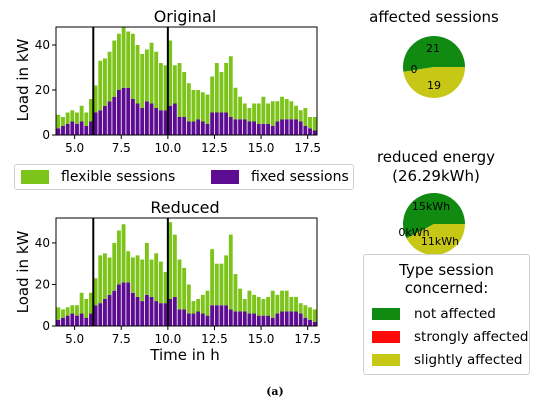 The image size is (550, 406). I want to click on reduced-energy-slice-label: 11kWh, so click(440, 241).